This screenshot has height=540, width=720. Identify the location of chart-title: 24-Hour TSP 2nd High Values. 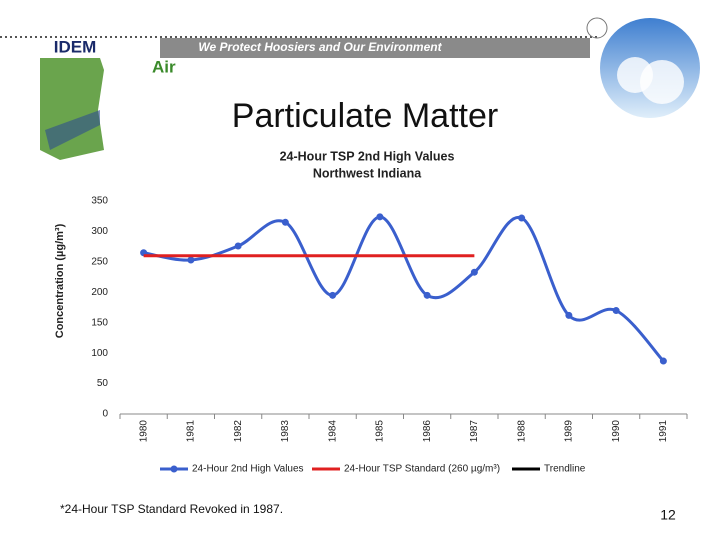
(367, 156).